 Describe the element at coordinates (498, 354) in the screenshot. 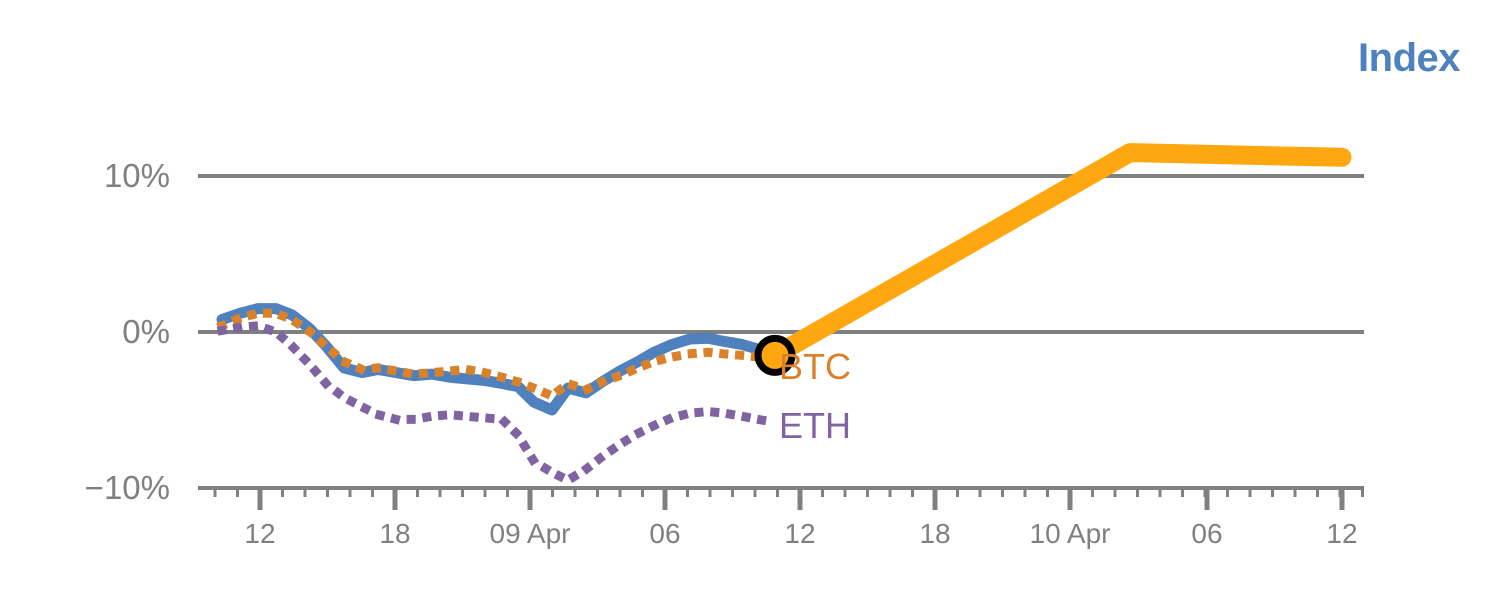

I see `series-line-btc` at that location.